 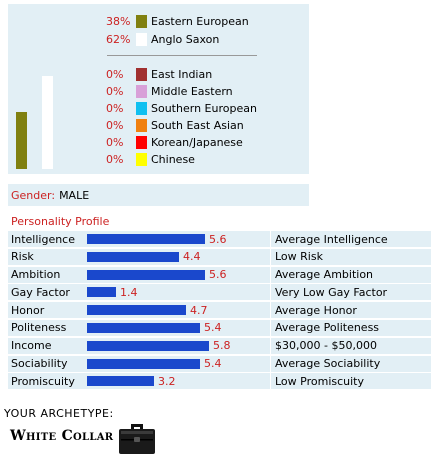 What do you see at coordinates (350, 256) in the screenshot?
I see `profile-row-description: Low Risk` at bounding box center [350, 256].